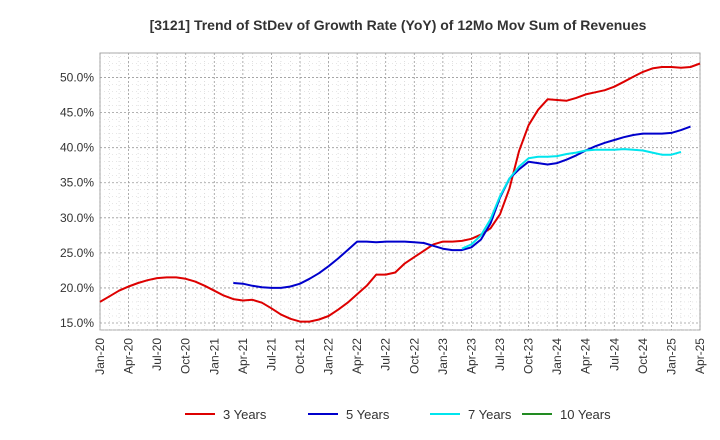 The image size is (720, 440). Describe the element at coordinates (77, 148) in the screenshot. I see `y-tick-label: 40.0%` at that location.